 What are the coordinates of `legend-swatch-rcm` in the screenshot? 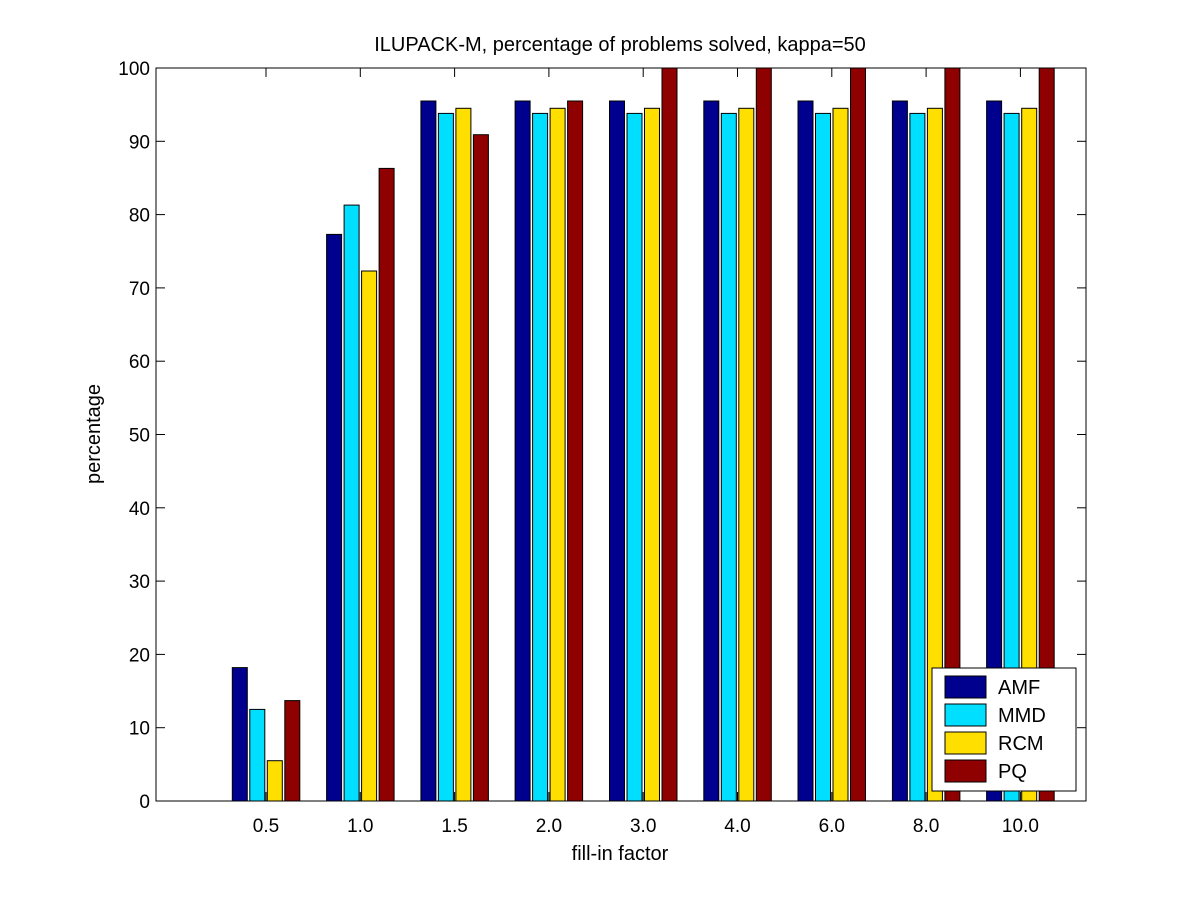 It's located at (965, 743).